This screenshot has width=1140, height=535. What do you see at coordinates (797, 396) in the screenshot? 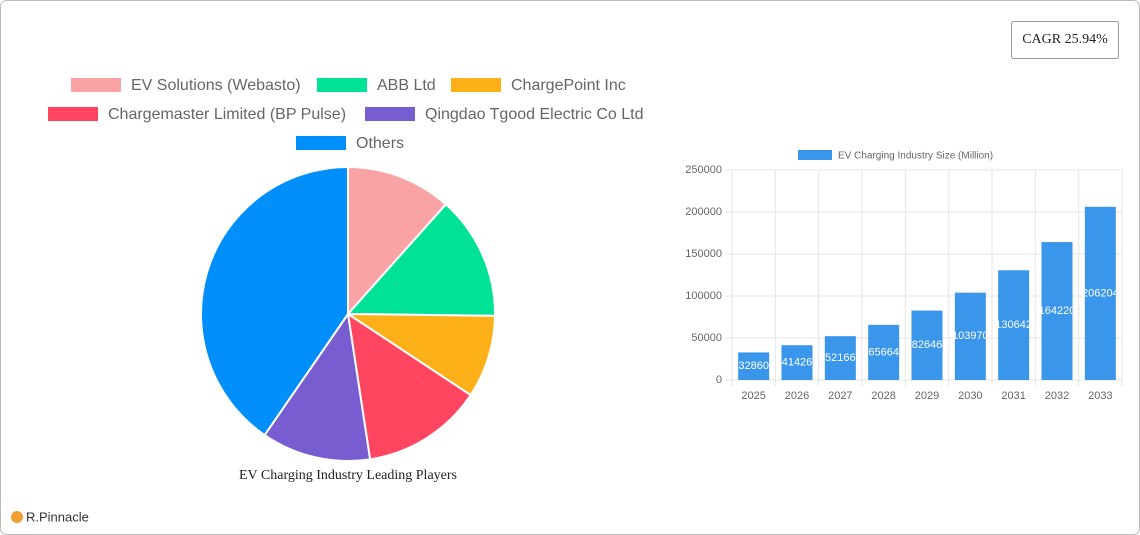
I see `x-tick-label: 2026` at bounding box center [797, 396].